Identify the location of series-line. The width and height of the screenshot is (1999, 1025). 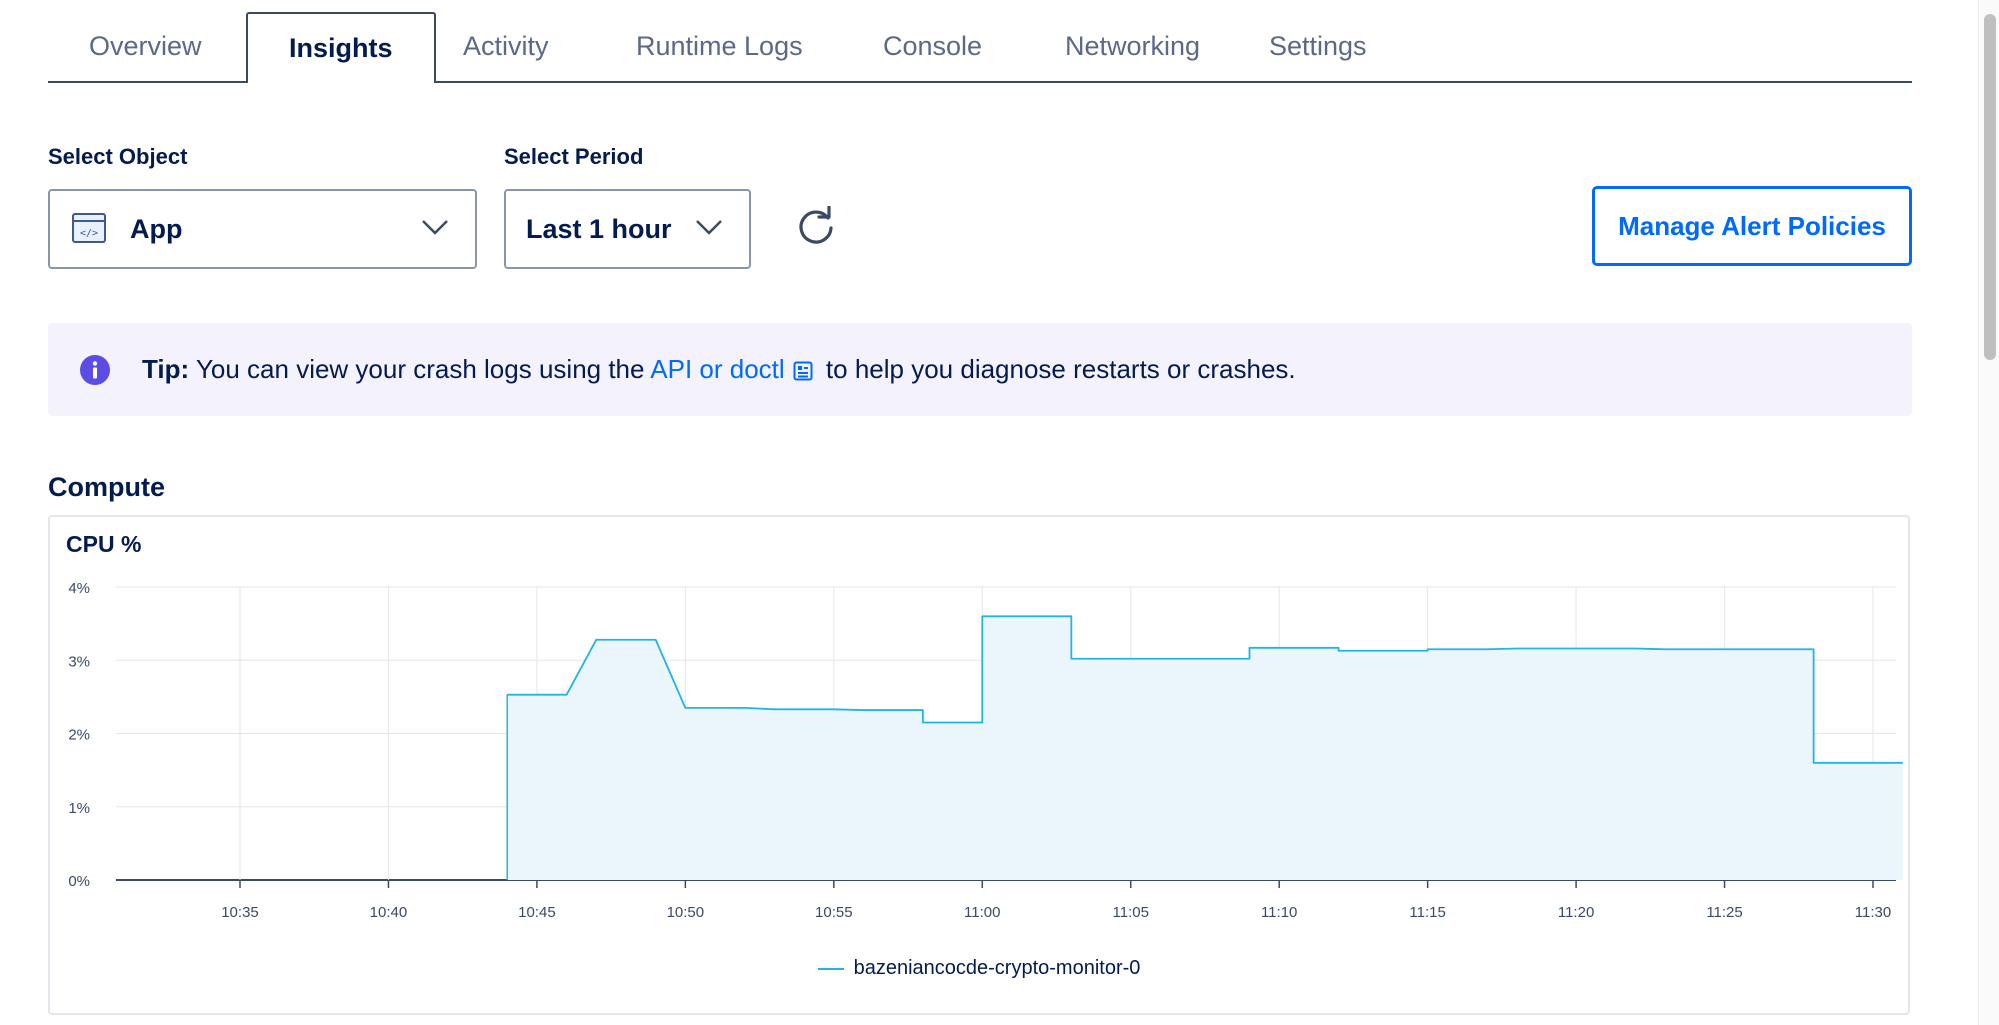
(1205, 689).